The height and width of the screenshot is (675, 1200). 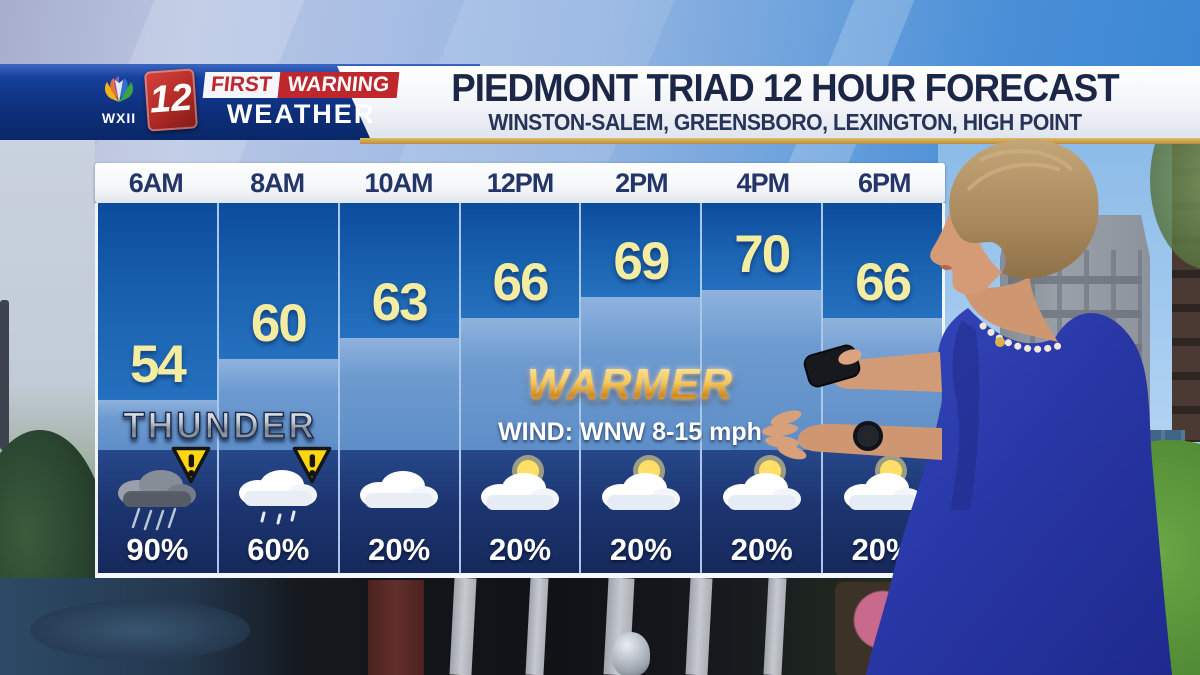 What do you see at coordinates (157, 549) in the screenshot?
I see `precip-chance-value: 90%` at bounding box center [157, 549].